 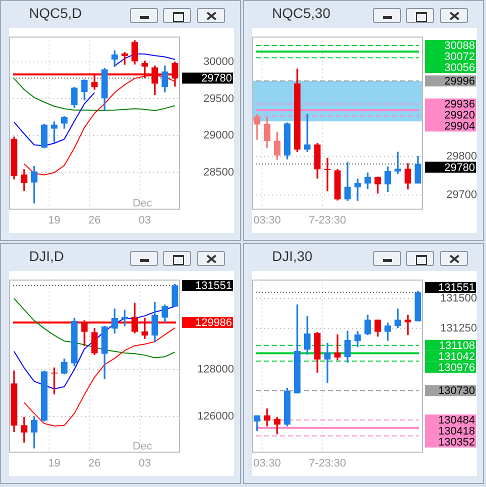 What do you see at coordinates (459, 104) in the screenshot?
I see `ref-line-label: 29936` at bounding box center [459, 104].